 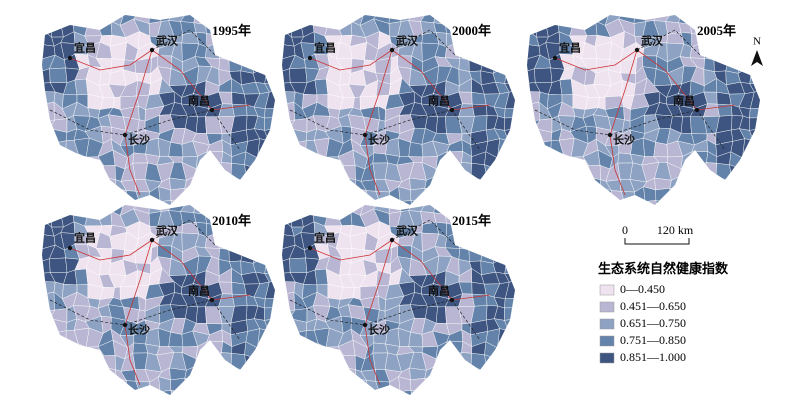 I want to click on scale-line, so click(x=657, y=241).